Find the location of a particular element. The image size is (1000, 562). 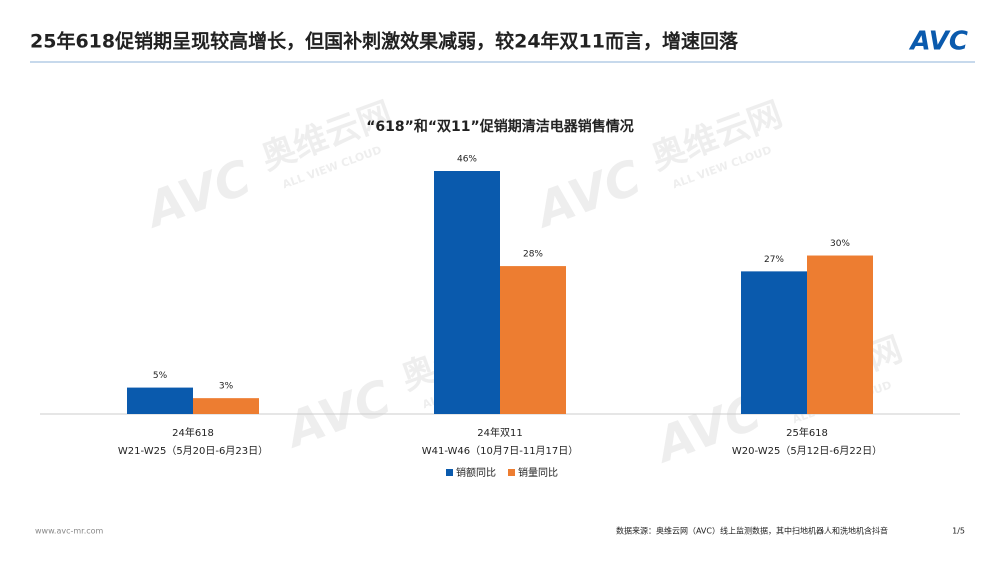

value-label: 46% is located at coordinates (467, 160).